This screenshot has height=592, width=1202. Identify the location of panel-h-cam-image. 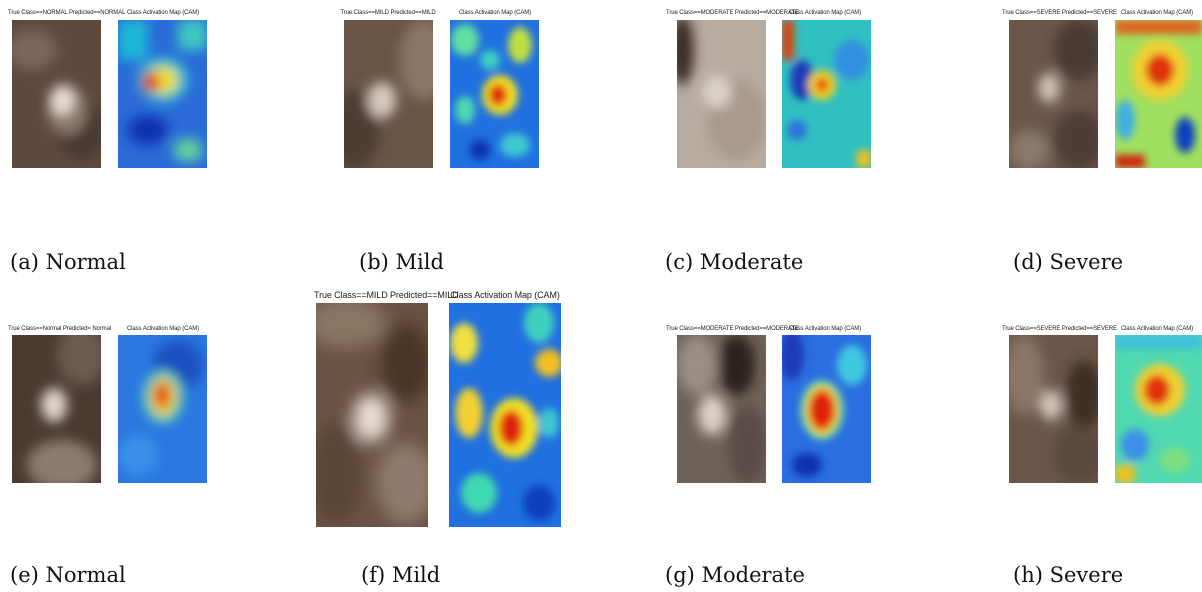
(1158, 409).